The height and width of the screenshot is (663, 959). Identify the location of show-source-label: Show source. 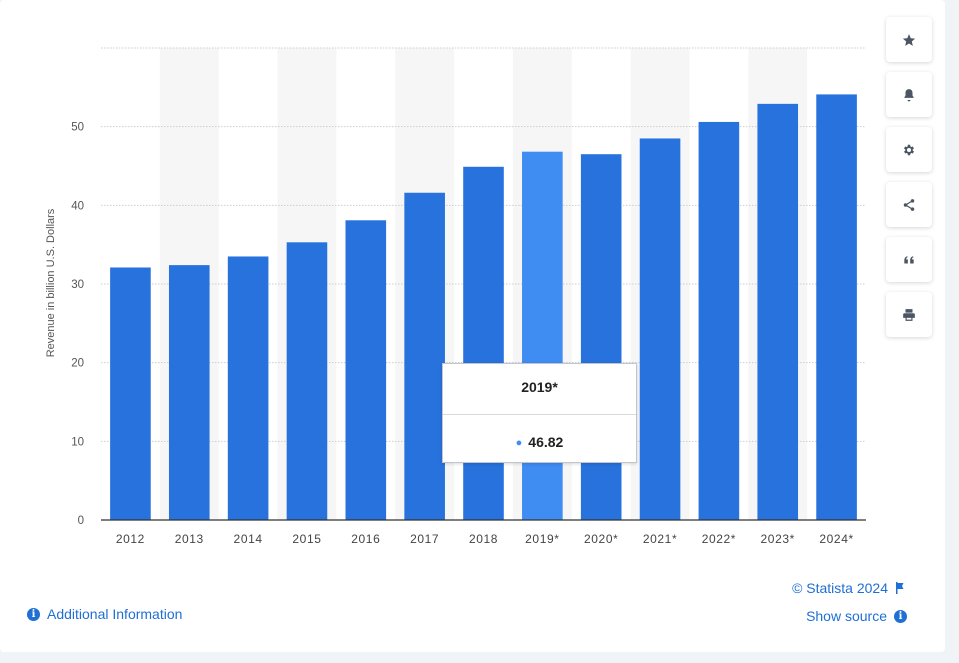
(846, 616).